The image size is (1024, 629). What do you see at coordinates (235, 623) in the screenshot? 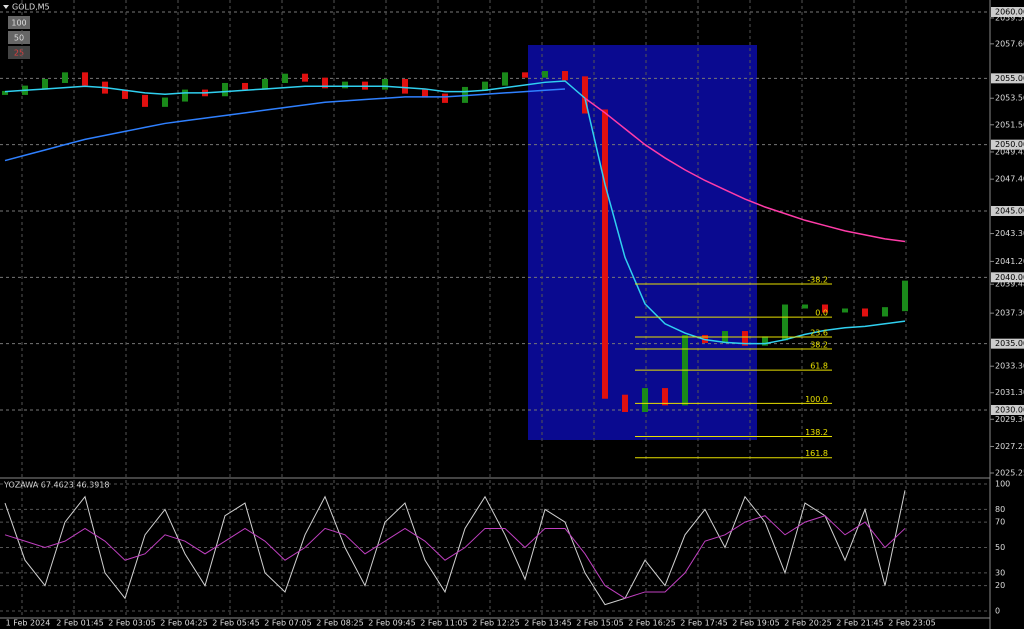
I see `x-tick-label: 2 Feb 05:45` at bounding box center [235, 623].